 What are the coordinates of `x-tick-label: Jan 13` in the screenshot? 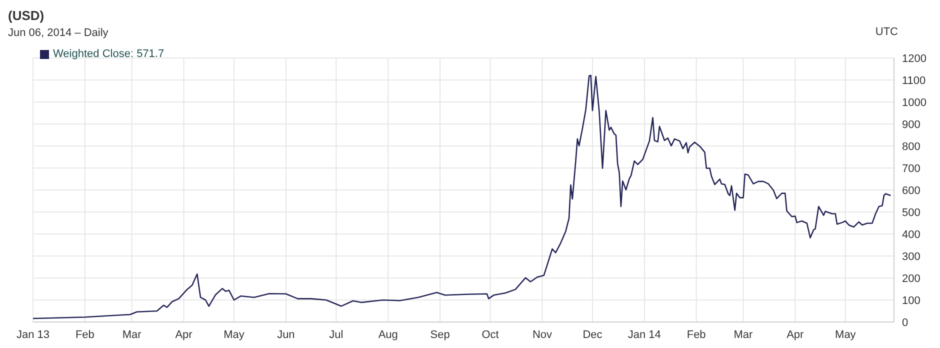 It's located at (33, 334).